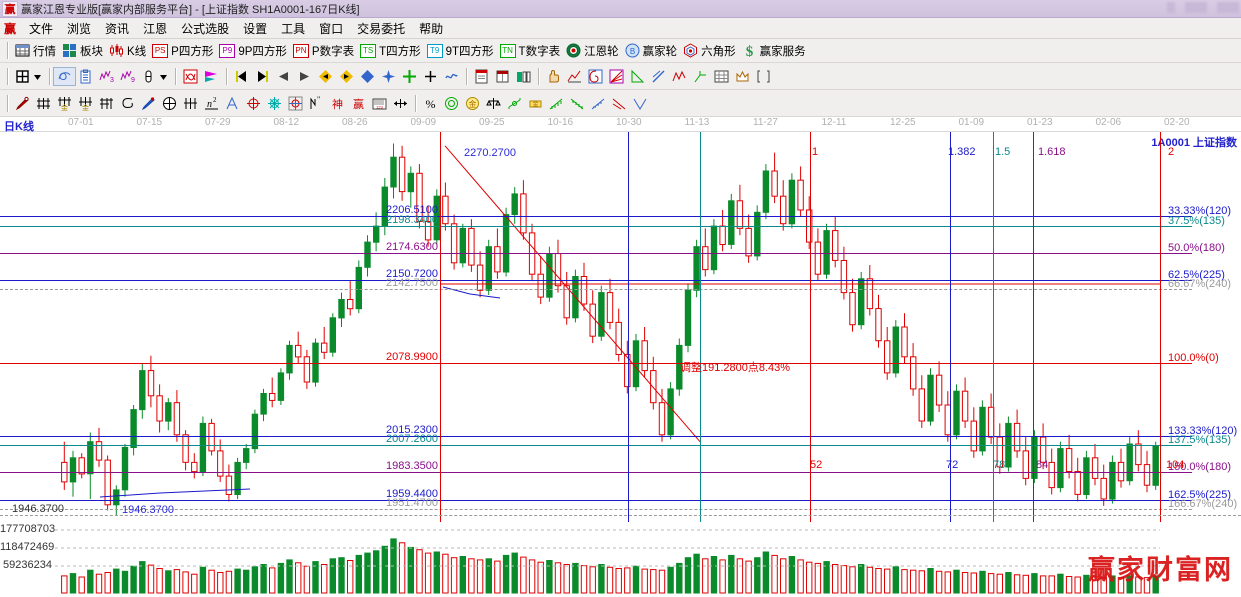 This screenshot has height=597, width=1241. I want to click on crown-icon, so click(742, 76).